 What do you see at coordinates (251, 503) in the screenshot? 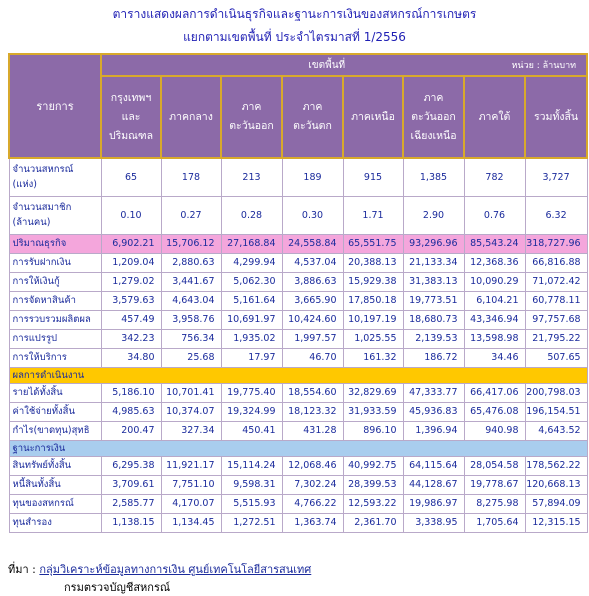
I see `table-cell: 5,515.93` at bounding box center [251, 503].